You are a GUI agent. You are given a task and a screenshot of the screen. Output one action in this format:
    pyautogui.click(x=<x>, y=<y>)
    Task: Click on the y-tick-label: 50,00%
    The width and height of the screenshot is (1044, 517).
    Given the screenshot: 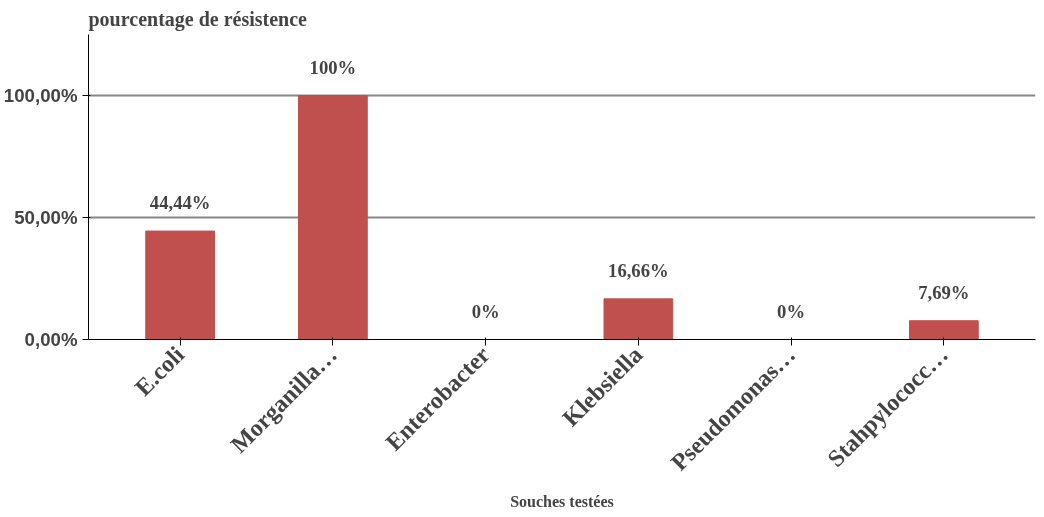 What is the action you would take?
    pyautogui.click(x=46, y=217)
    